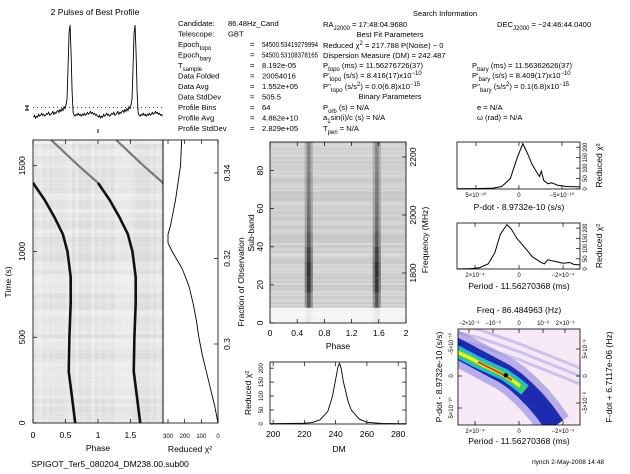 This screenshot has height=474, width=630. Describe the element at coordinates (476, 86) in the screenshot. I see `info-param-part: P''` at that location.